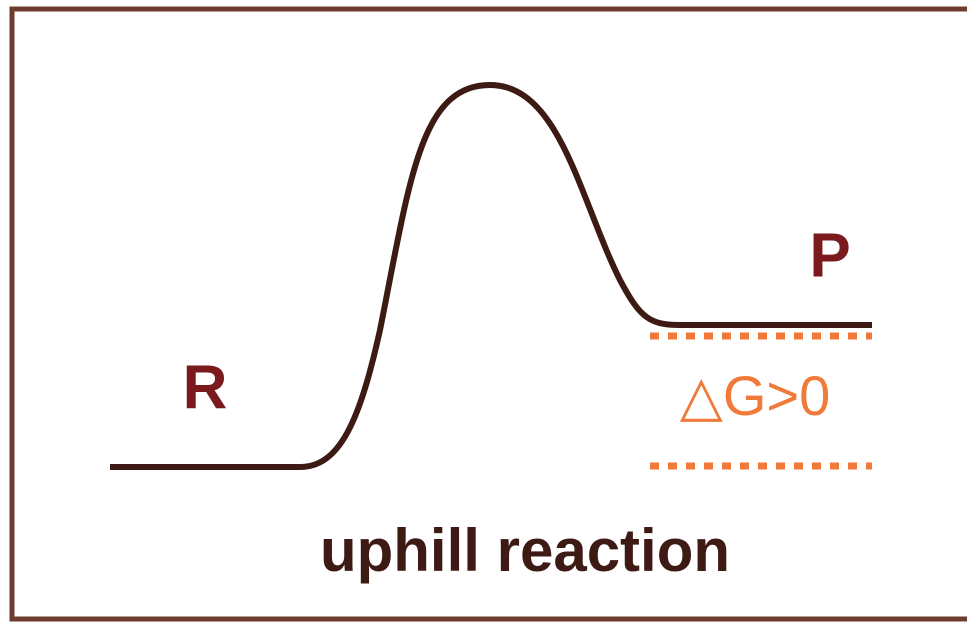 The width and height of the screenshot is (967, 624). I want to click on product-label: P, so click(829, 255).